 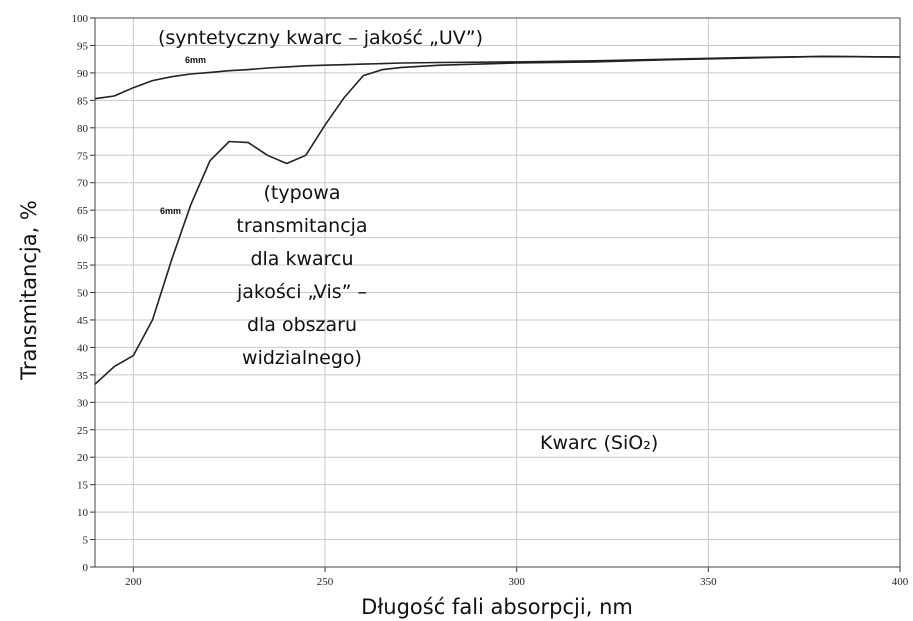 I want to click on y-tick-label: 90, so click(x=83, y=74).